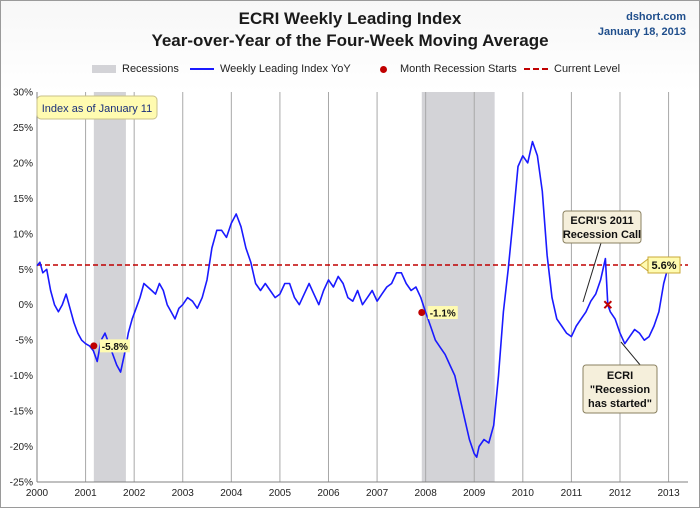  What do you see at coordinates (21, 447) in the screenshot?
I see `y-tick-label--20: -20%` at bounding box center [21, 447].